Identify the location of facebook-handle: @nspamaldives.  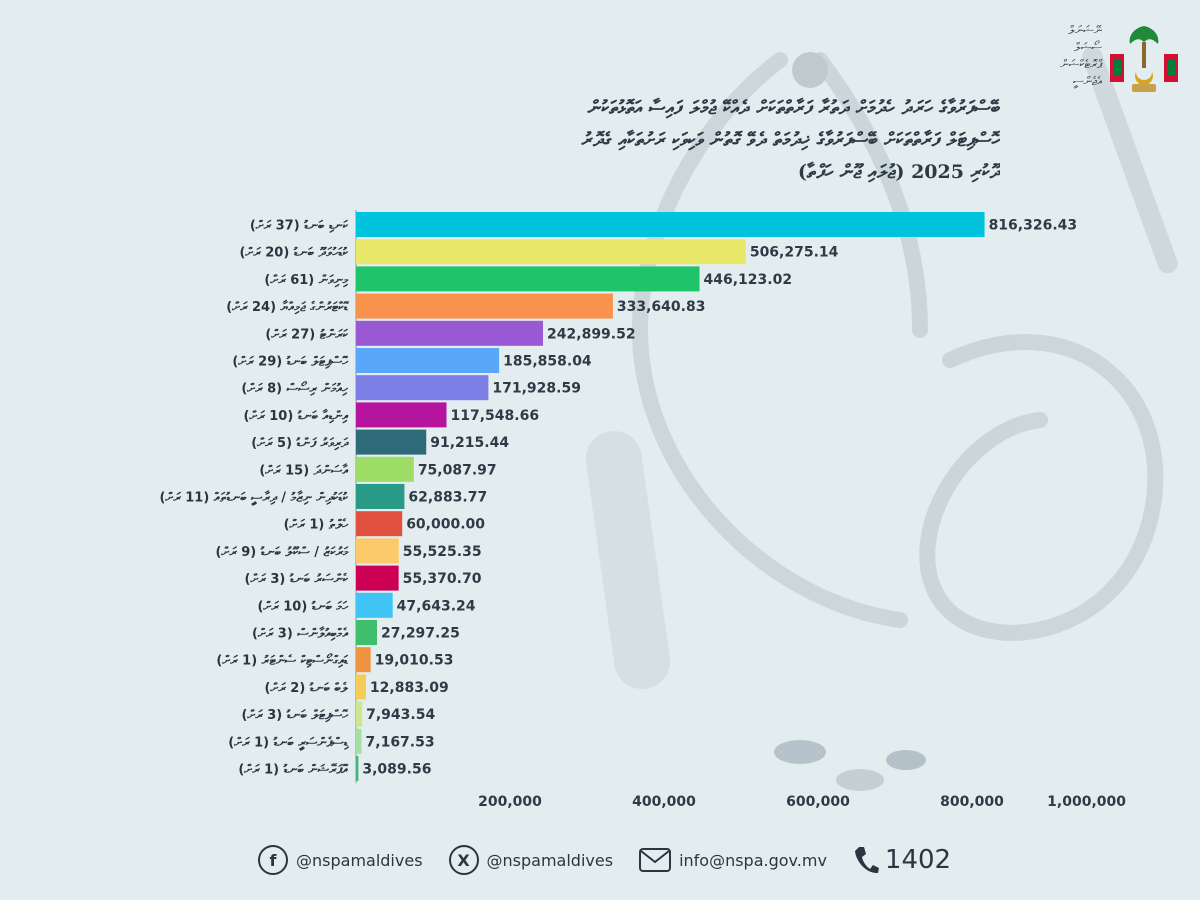
(359, 860).